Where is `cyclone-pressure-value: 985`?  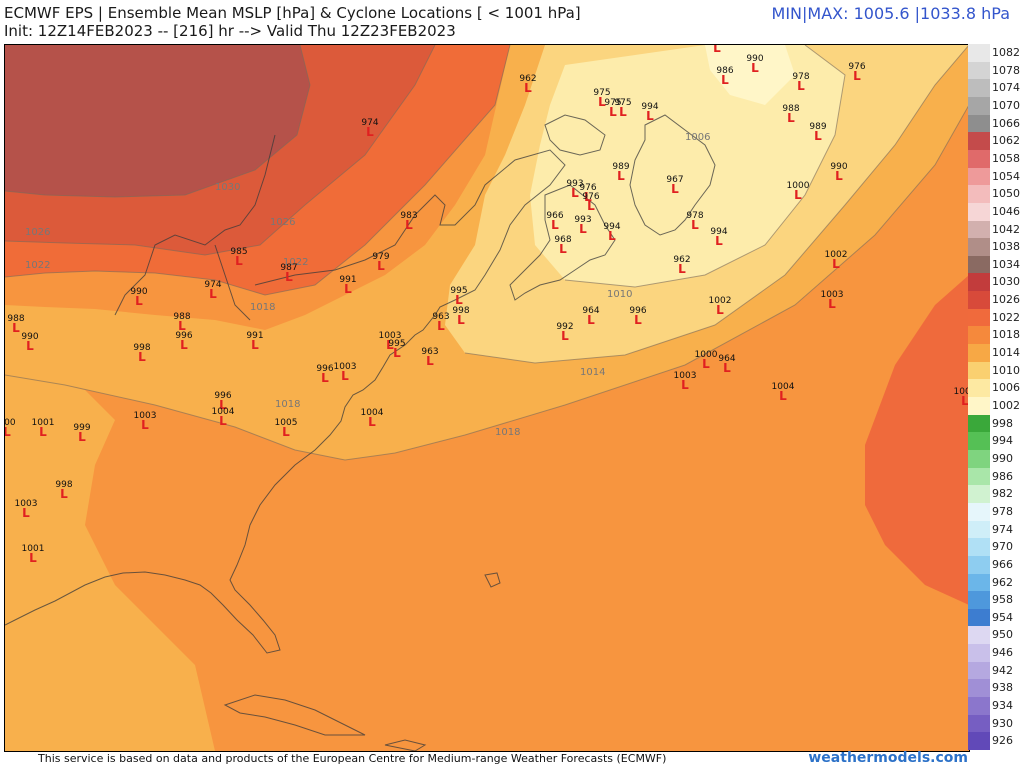
cyclone-pressure-value: 985 is located at coordinates (238, 252).